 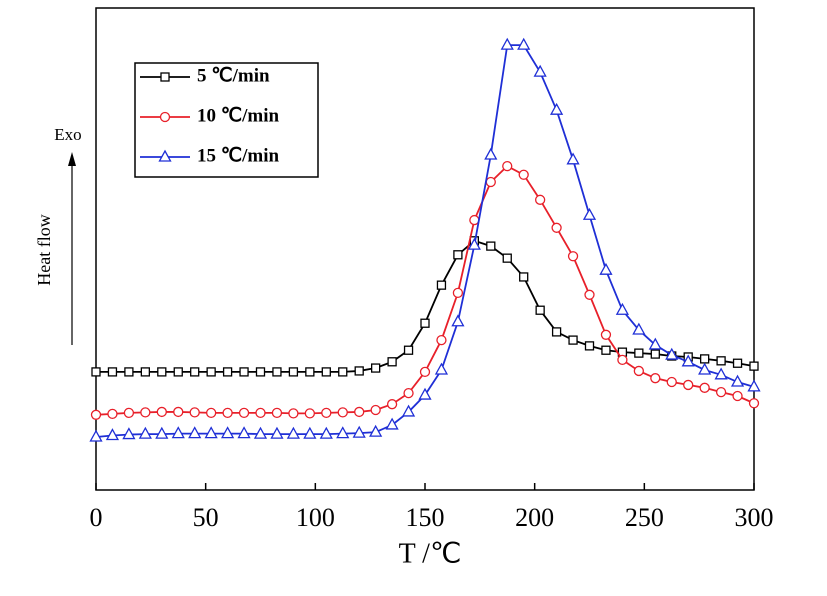 I want to click on legend-label: 15 ℃/min, so click(x=238, y=155).